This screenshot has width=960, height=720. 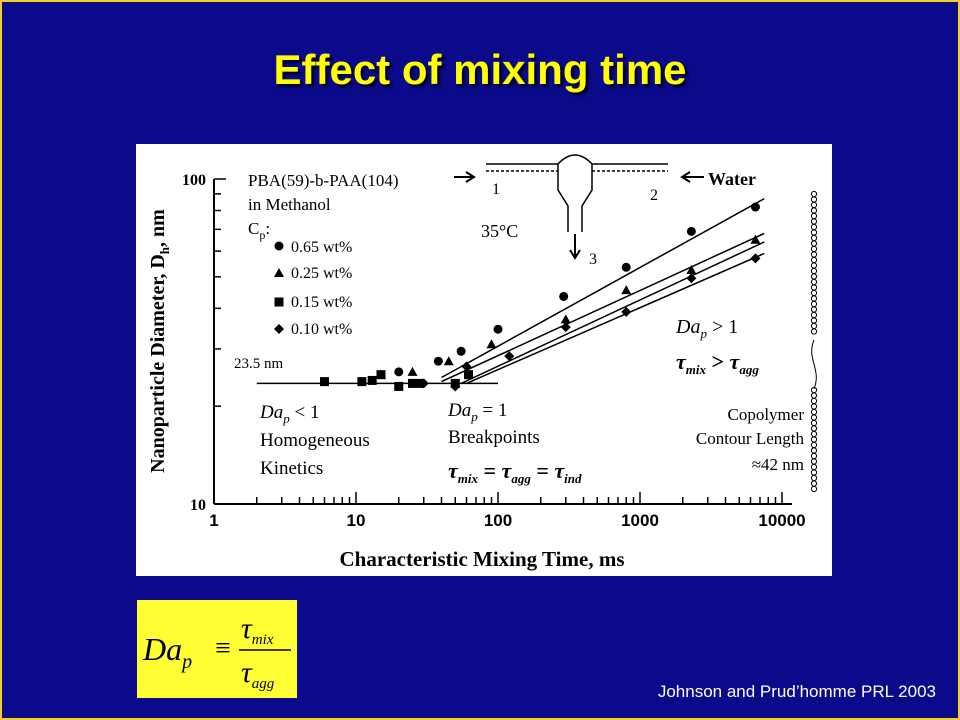 I want to click on legend-entry-circle: 0.65 wt%, so click(x=313, y=247).